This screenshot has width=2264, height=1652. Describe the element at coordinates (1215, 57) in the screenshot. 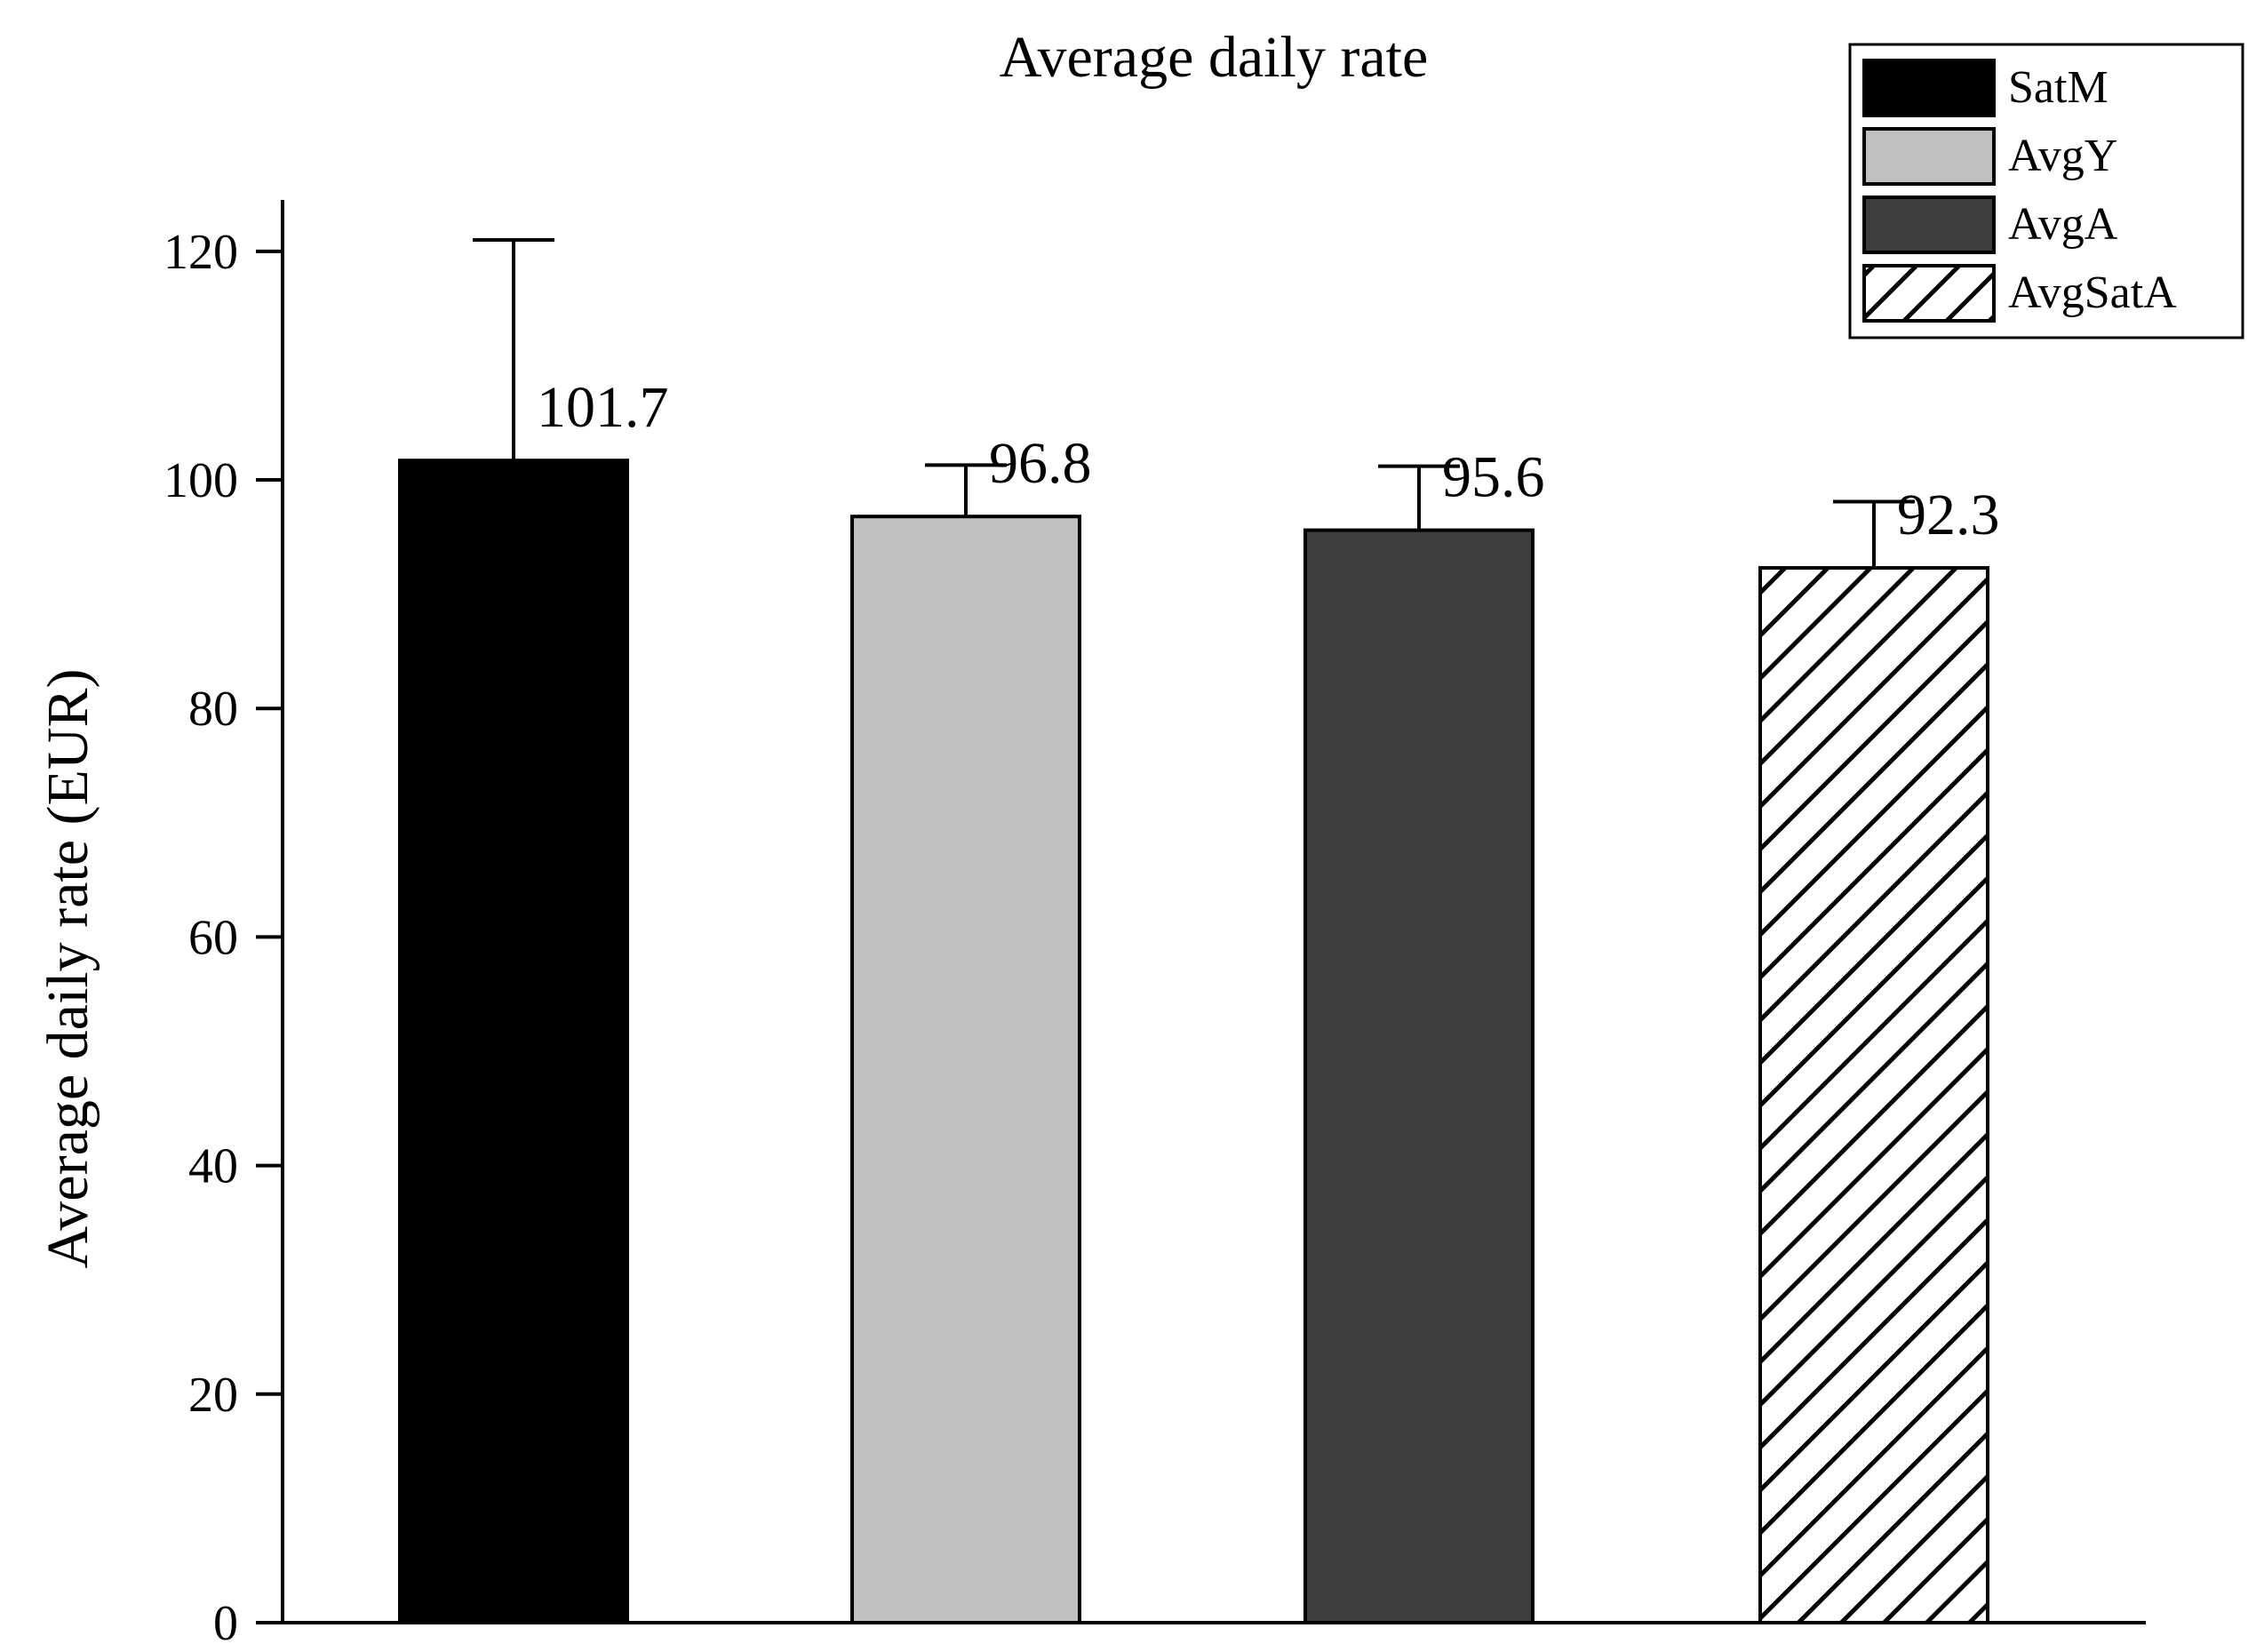

I see `chart-title: Average daily rate` at that location.